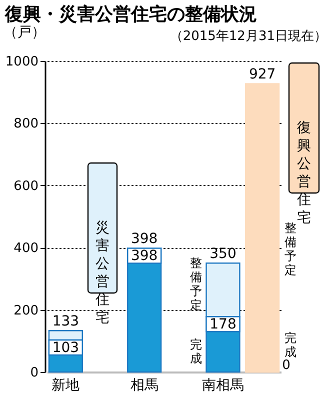 Image resolution: width=332 pixels, height=400 pixels. Describe the element at coordinates (26, 186) in the screenshot. I see `y-tick-label: 600` at that location.